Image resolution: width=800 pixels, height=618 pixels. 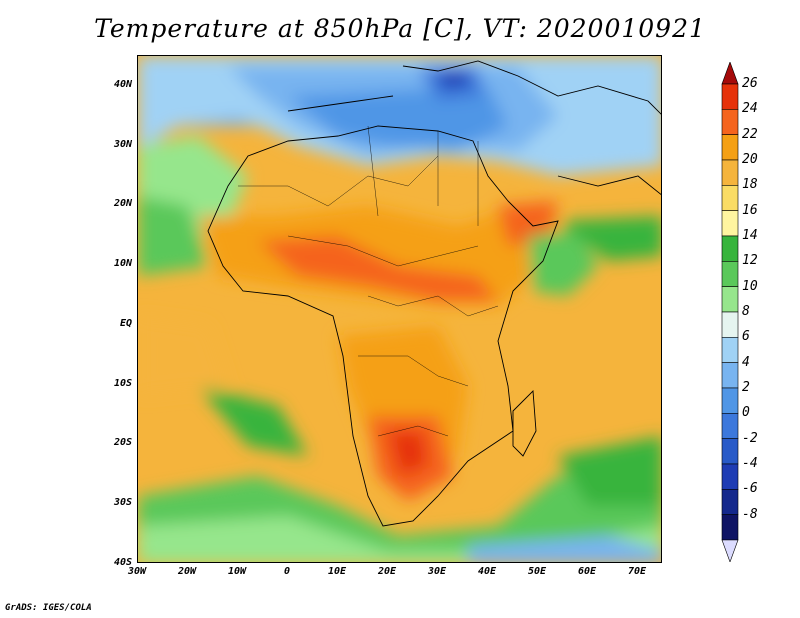 What do you see at coordinates (750, 159) in the screenshot?
I see `colorbar-label: 20` at bounding box center [750, 159].